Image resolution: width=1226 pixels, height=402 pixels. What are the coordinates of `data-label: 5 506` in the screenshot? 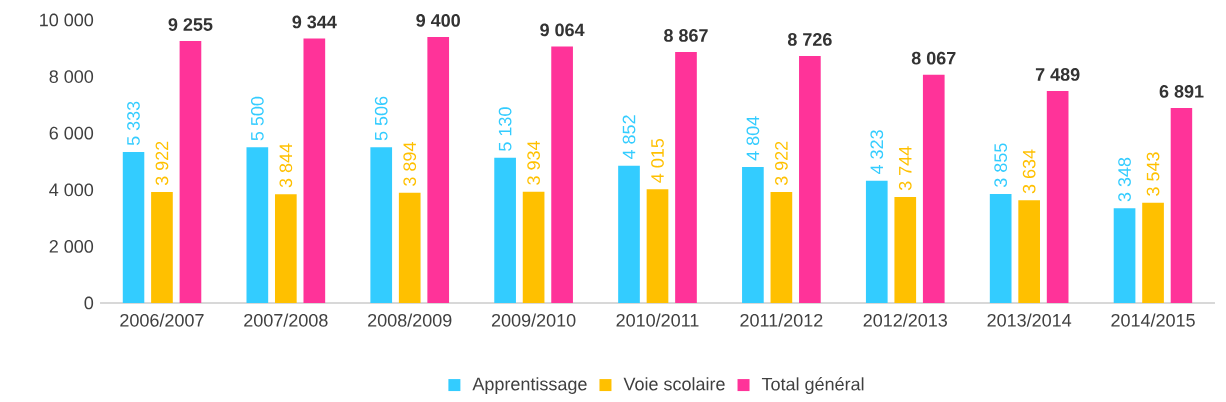 It's located at (381, 118).